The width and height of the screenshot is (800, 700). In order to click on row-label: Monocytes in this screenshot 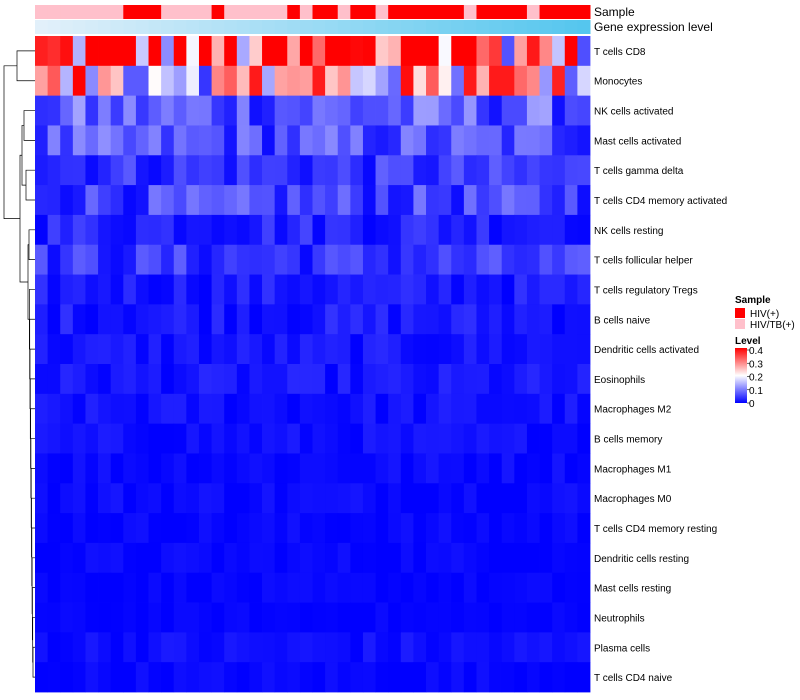, I will do `click(618, 82)`.